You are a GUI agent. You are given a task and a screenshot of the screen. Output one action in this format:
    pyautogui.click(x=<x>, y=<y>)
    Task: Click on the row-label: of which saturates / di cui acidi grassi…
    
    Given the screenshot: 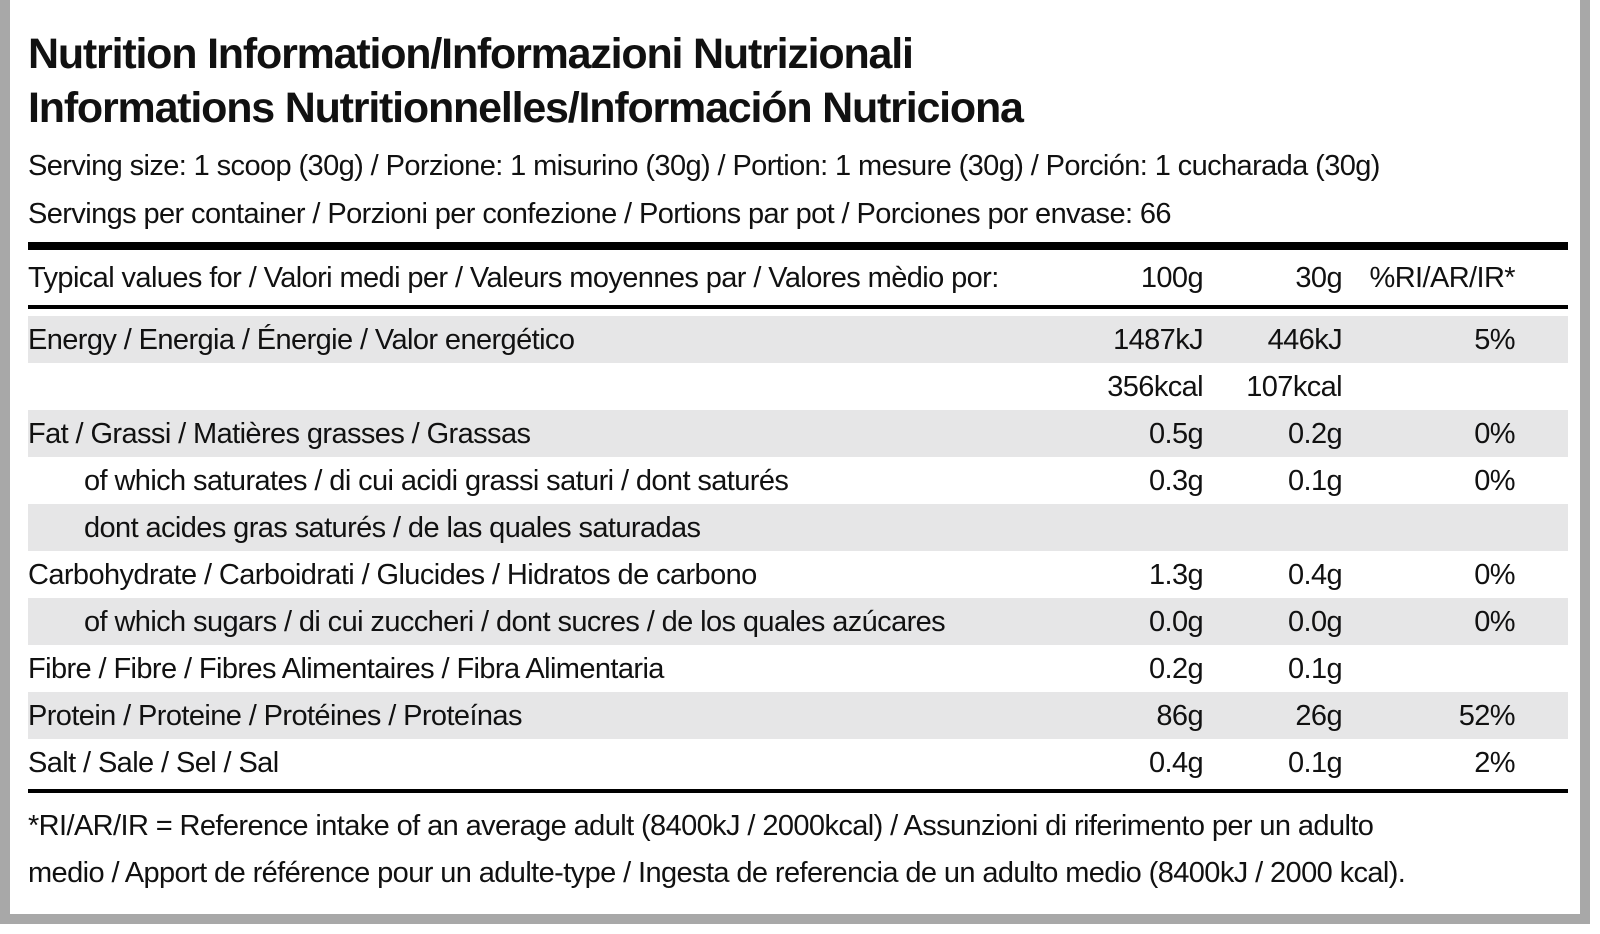 What is the action you would take?
    pyautogui.click(x=436, y=481)
    